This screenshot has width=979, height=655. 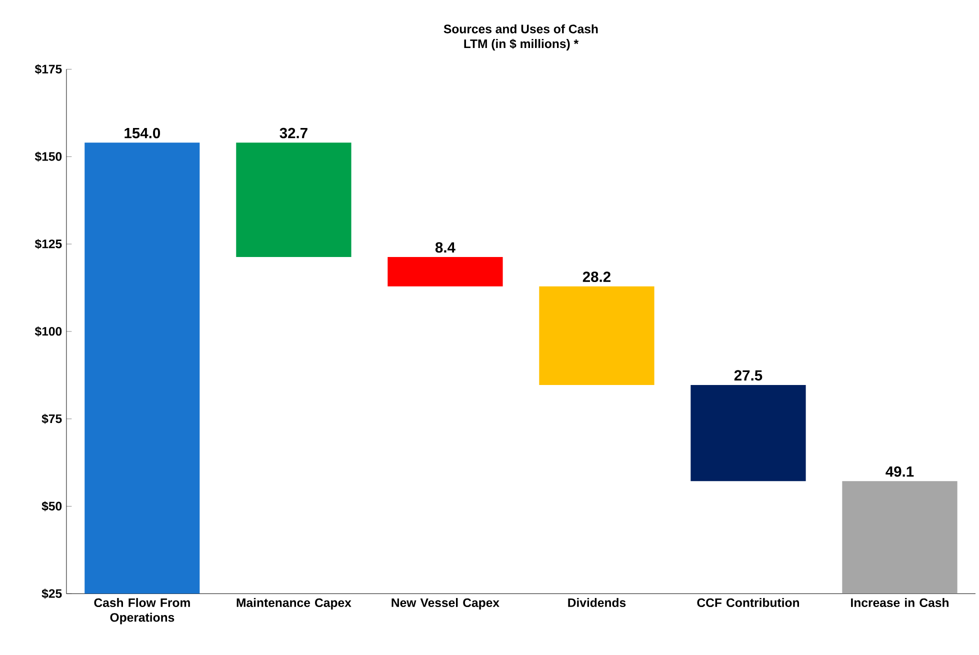 I want to click on y-tick-label: $75, so click(x=52, y=419).